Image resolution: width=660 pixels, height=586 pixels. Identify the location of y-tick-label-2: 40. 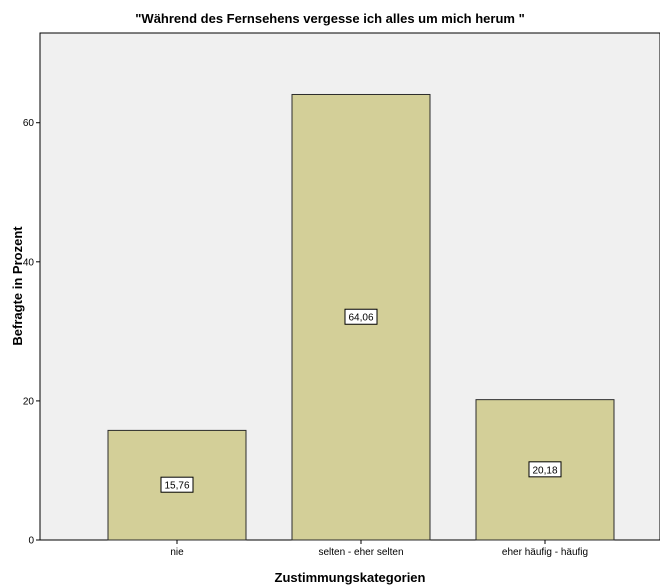
(29, 262).